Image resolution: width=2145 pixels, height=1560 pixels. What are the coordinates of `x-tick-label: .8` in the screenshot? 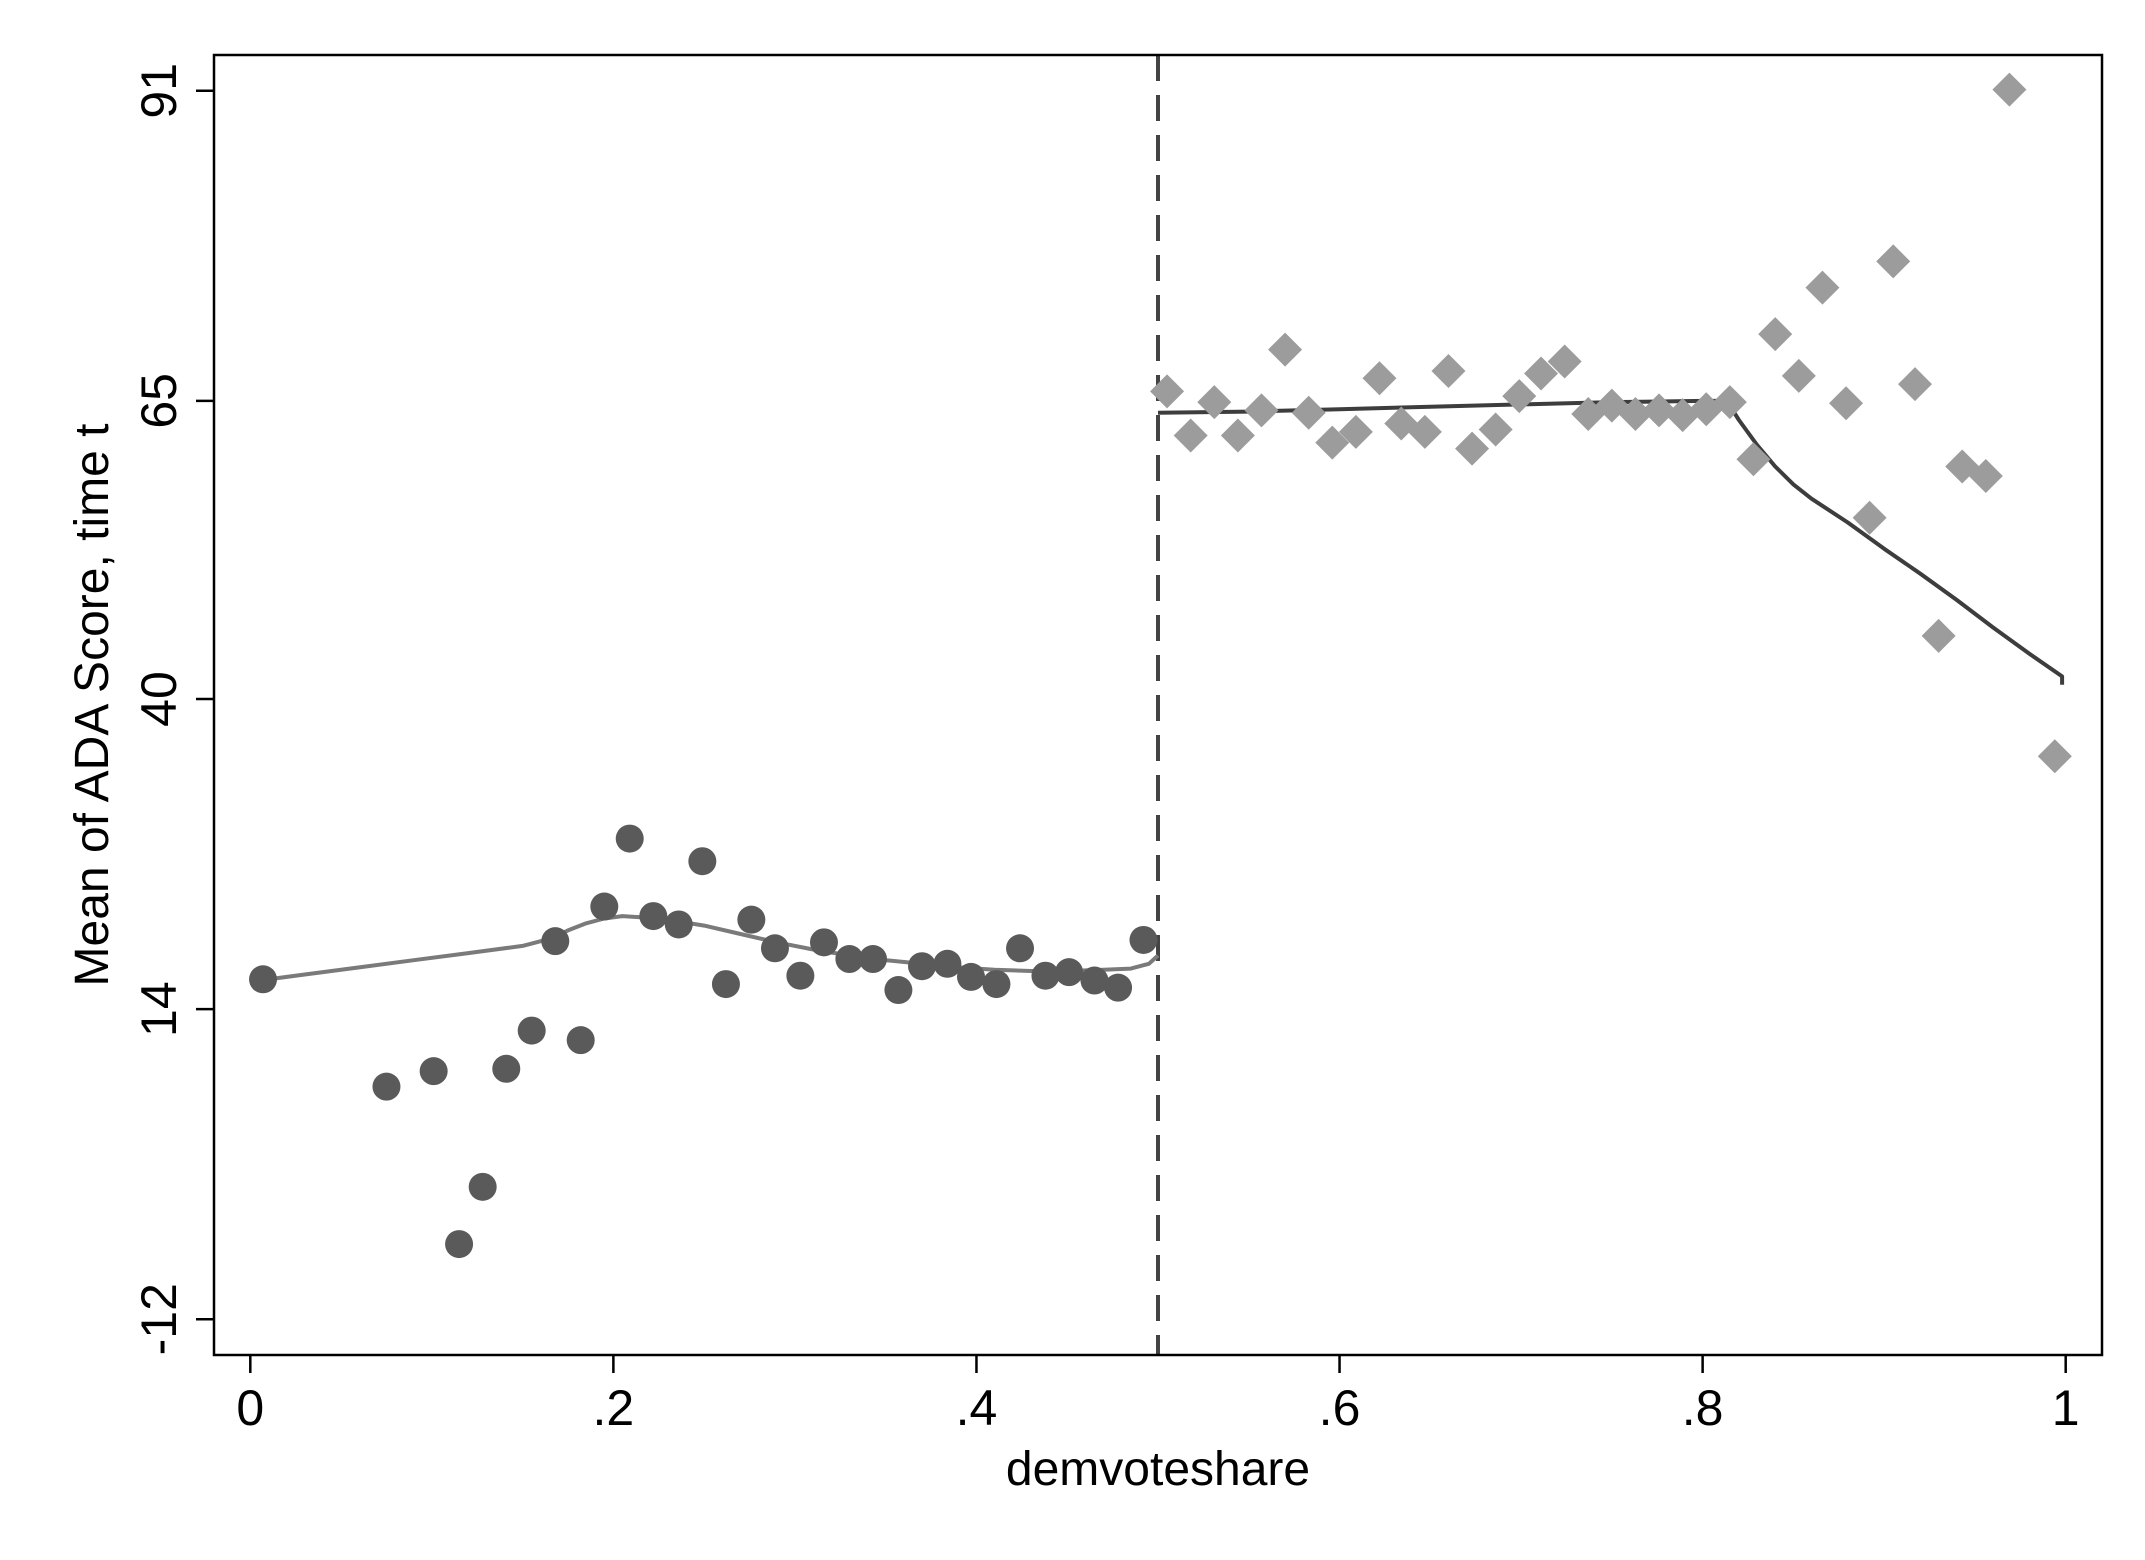 It's located at (1703, 1408).